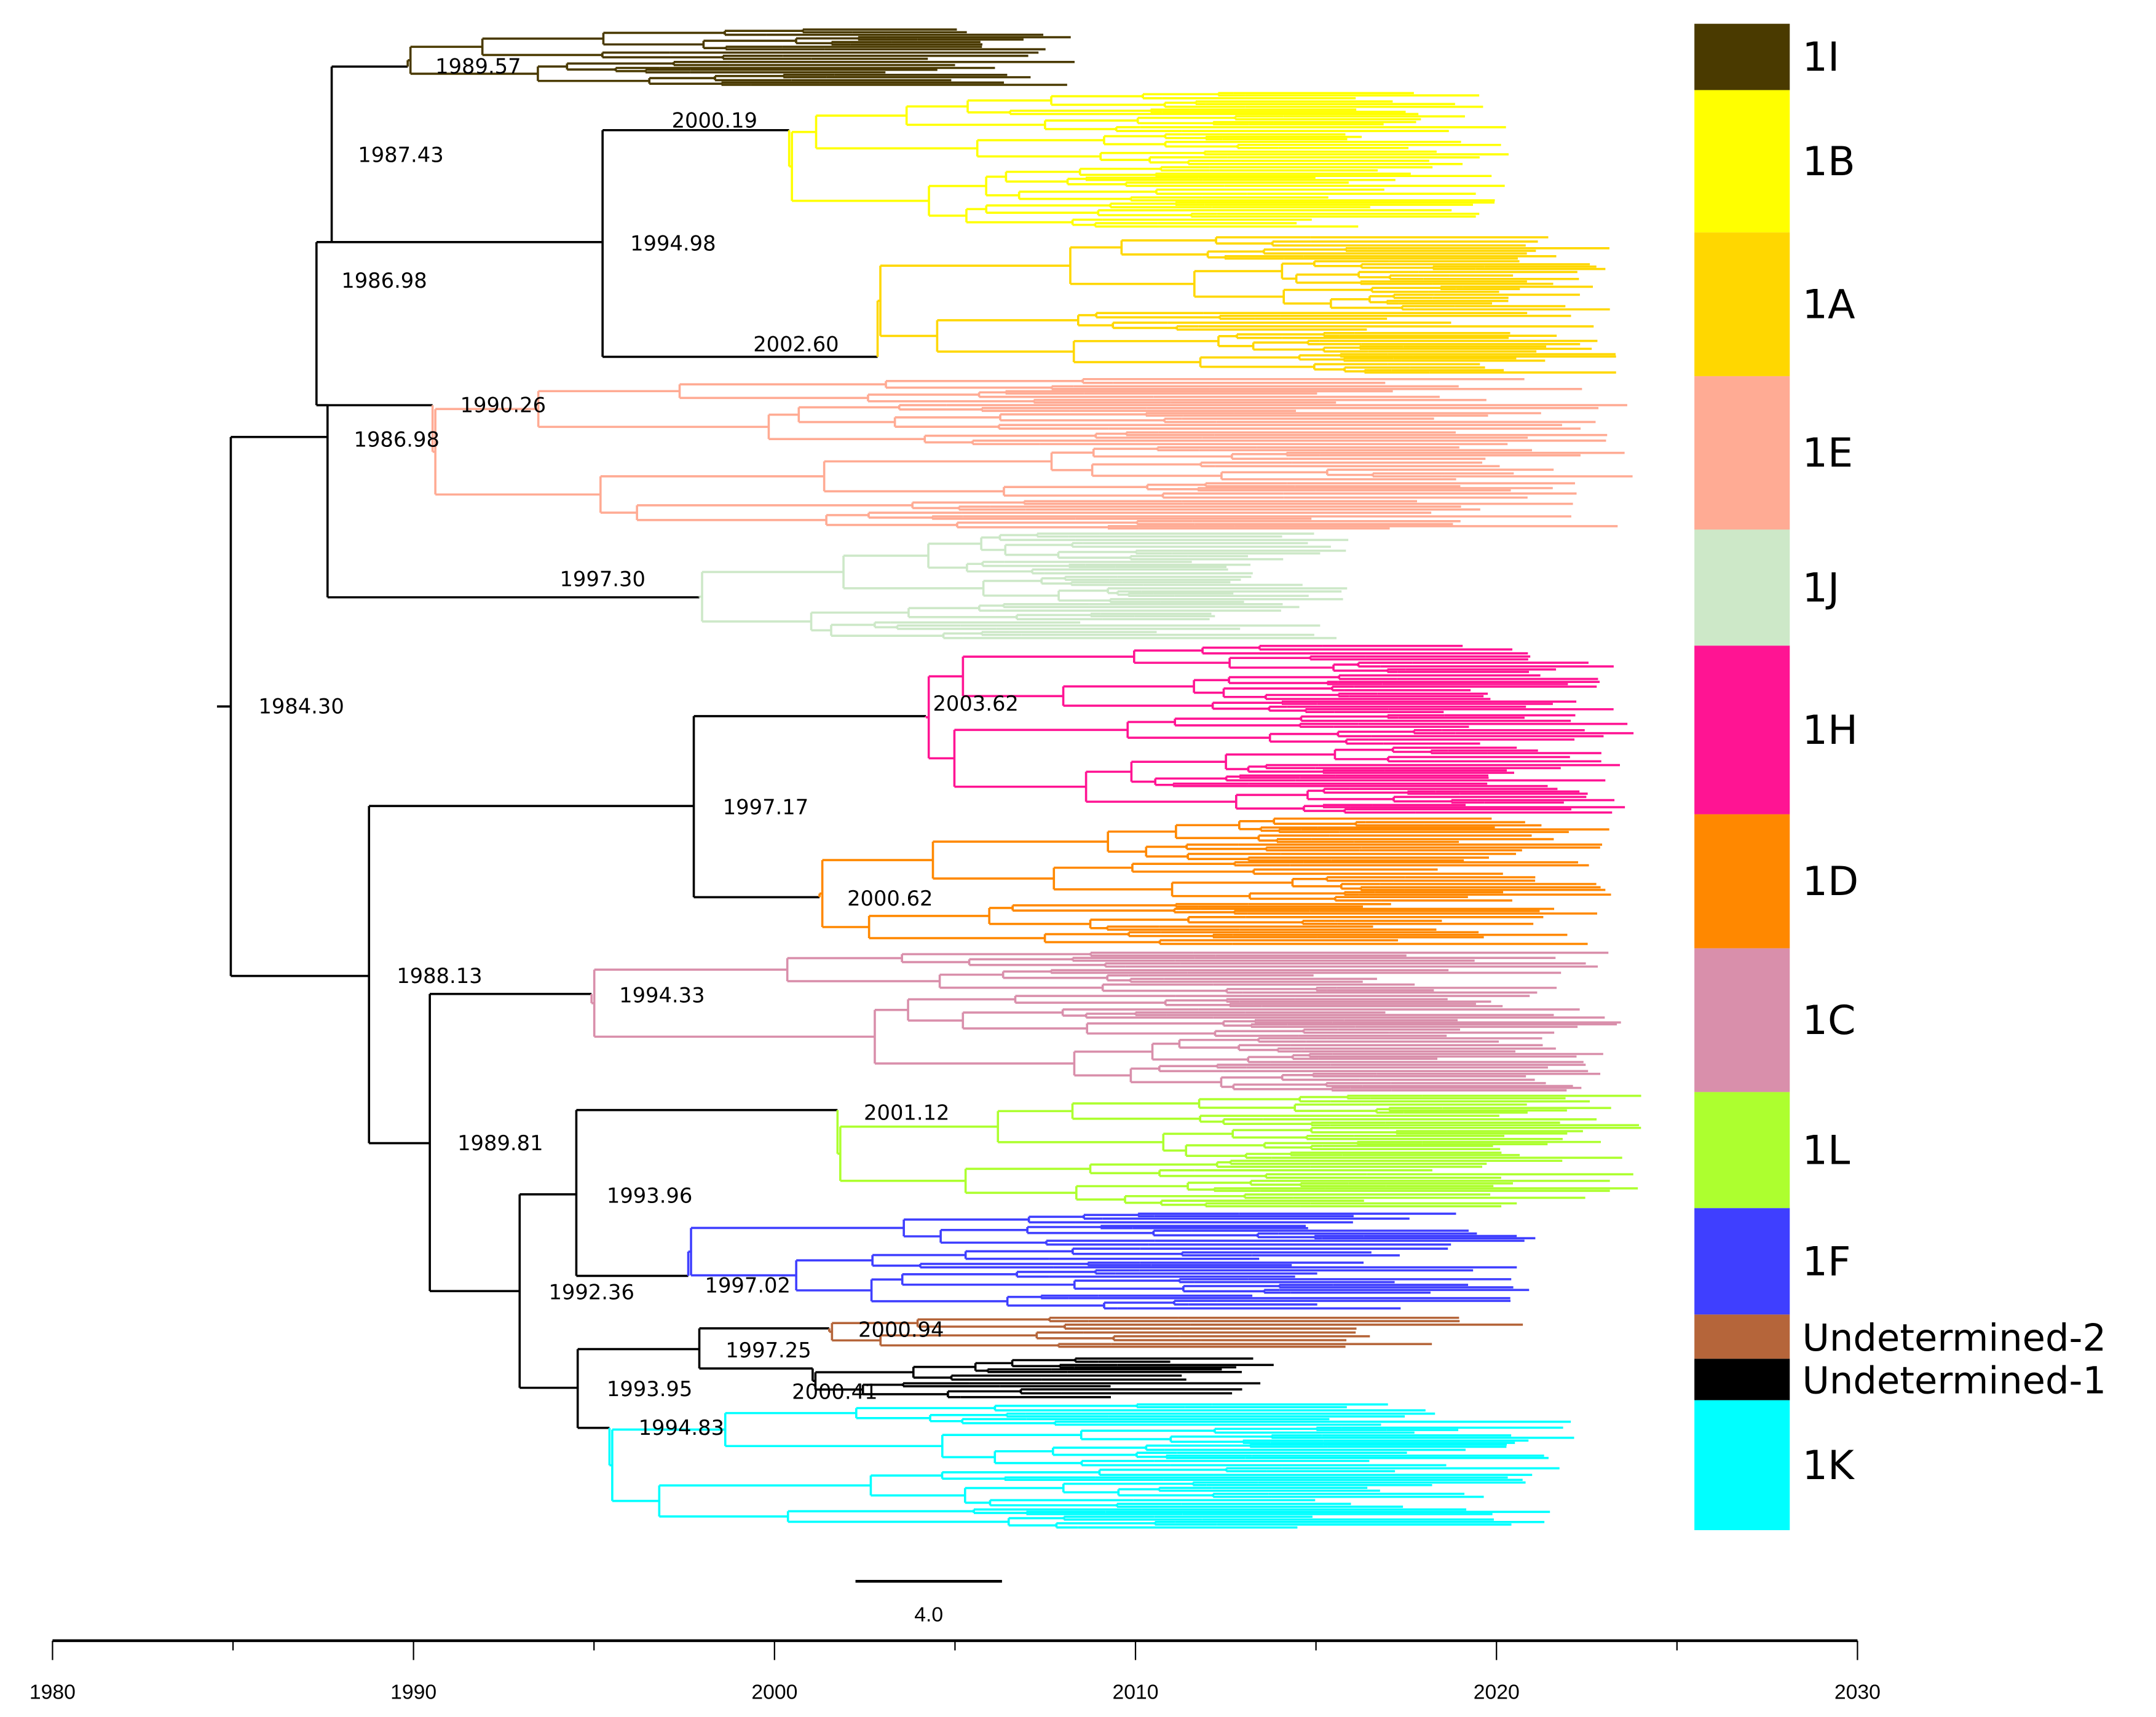  What do you see at coordinates (956, 1671) in the screenshot?
I see `time-axis: 1980 1990 2000 2010 2020 2030` at bounding box center [956, 1671].